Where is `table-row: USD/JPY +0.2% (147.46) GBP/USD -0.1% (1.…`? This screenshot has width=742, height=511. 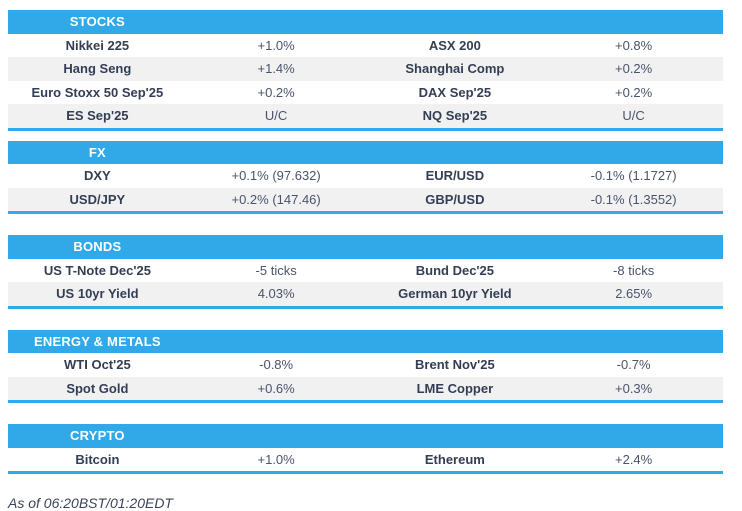 table-row: USD/JPY +0.2% (147.46) GBP/USD -0.1% (1.… is located at coordinates (365, 199).